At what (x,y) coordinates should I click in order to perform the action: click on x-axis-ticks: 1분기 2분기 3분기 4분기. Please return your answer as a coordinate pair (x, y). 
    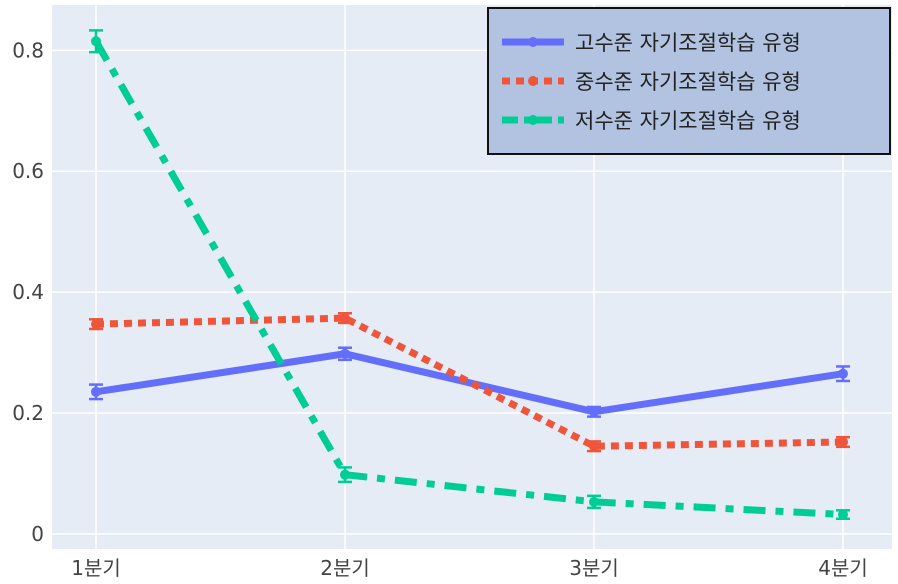
    Looking at the image, I should click on (469, 568).